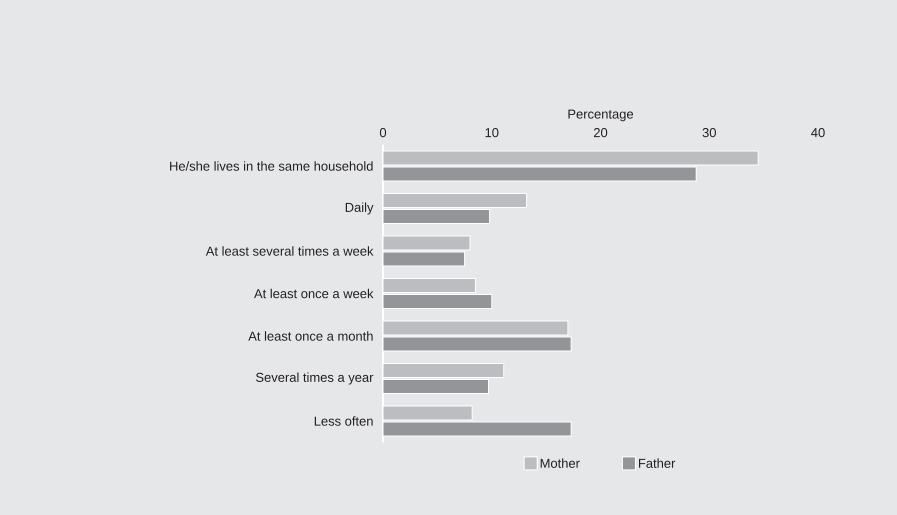 Image resolution: width=897 pixels, height=515 pixels. I want to click on x-tick-label: 20, so click(601, 133).